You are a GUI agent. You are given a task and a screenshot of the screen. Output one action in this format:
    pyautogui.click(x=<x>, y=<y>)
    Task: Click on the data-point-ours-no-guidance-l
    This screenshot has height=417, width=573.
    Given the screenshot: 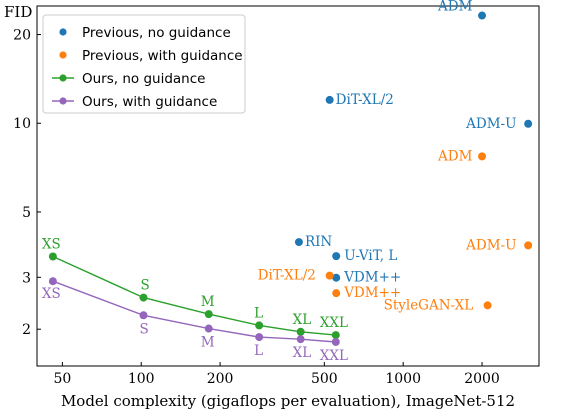 What is the action you would take?
    pyautogui.click(x=259, y=325)
    